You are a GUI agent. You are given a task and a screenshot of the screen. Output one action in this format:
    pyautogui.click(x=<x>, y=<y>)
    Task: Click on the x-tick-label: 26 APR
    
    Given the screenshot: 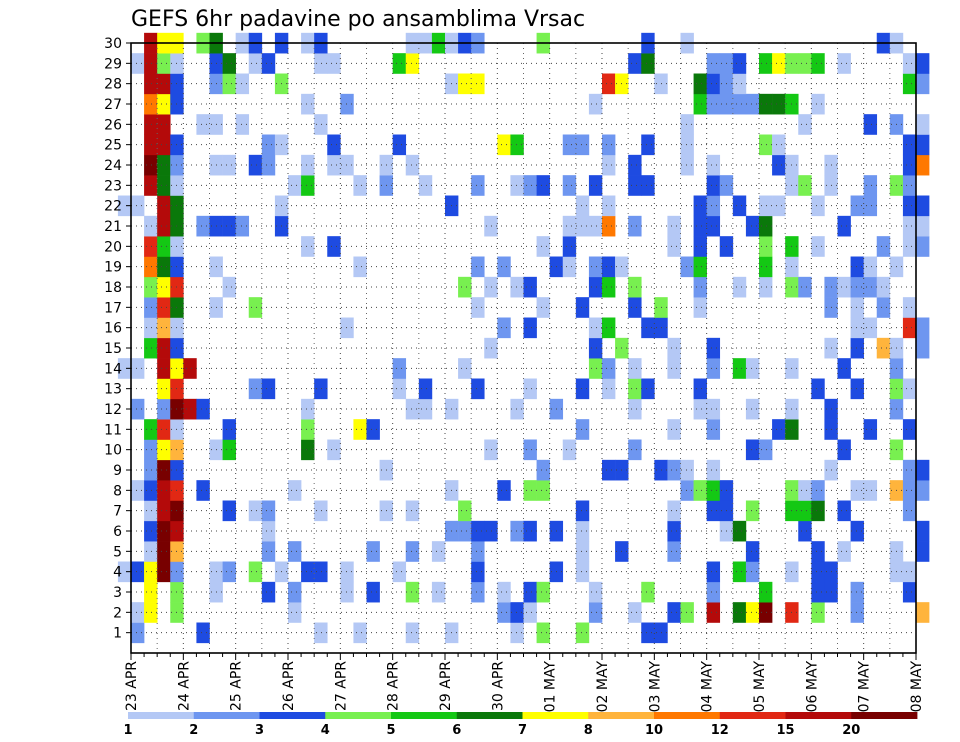 What is the action you would take?
    pyautogui.click(x=289, y=686)
    